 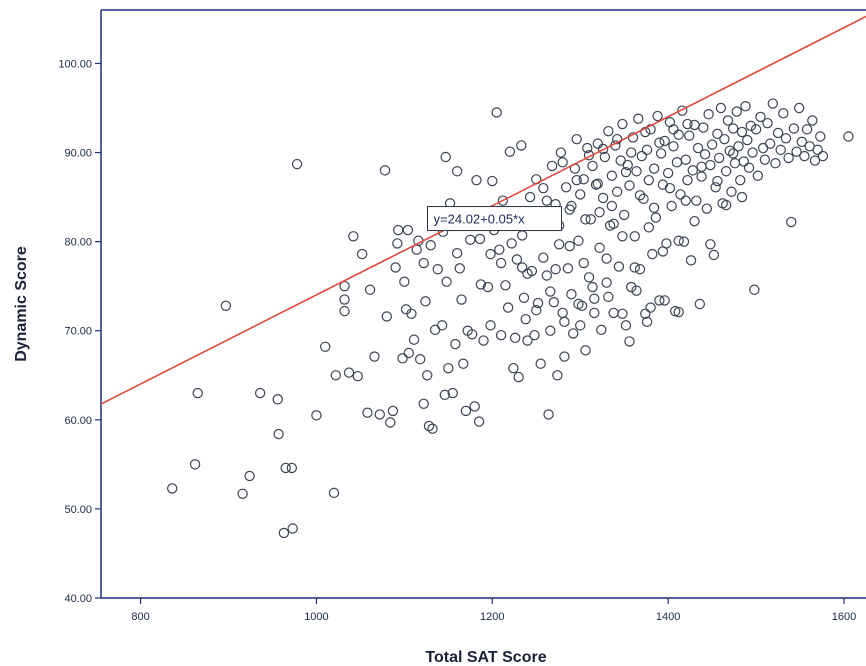 I want to click on x-tick-label: 1400, so click(x=668, y=617).